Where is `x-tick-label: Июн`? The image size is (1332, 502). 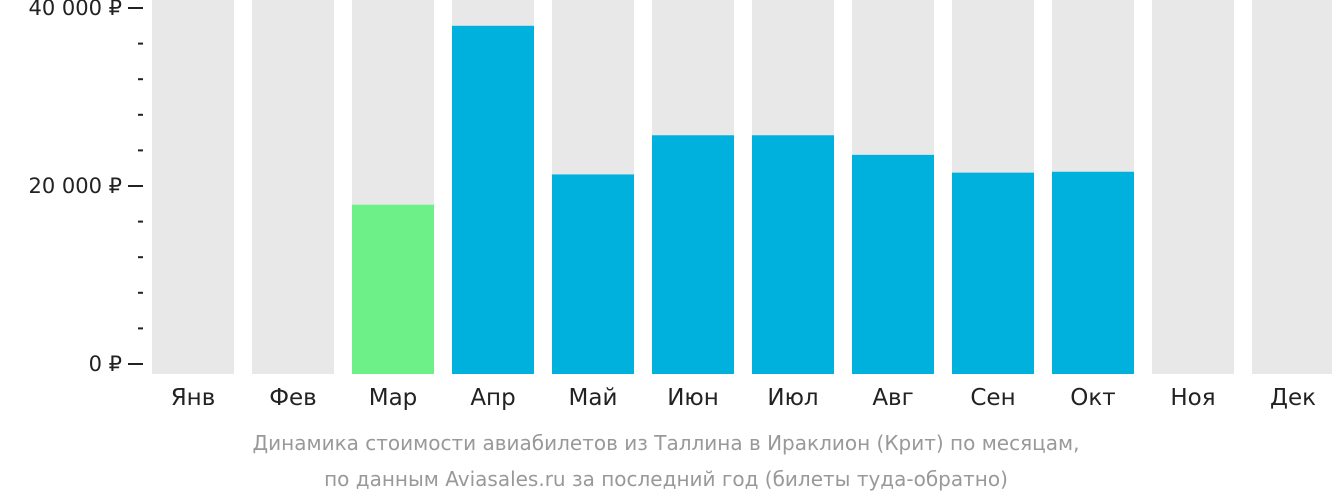 x-tick-label: Июн is located at coordinates (693, 398).